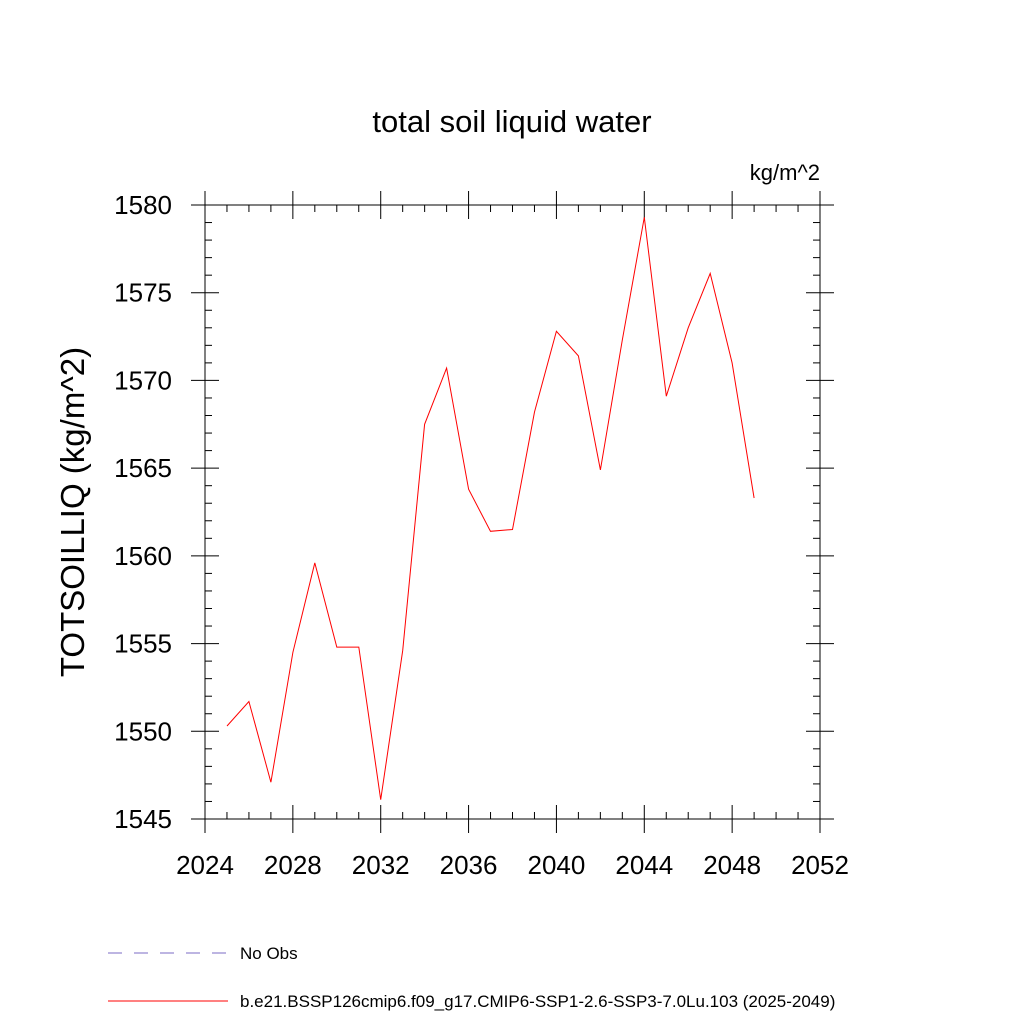 This screenshot has width=1024, height=1024. Describe the element at coordinates (293, 865) in the screenshot. I see `x-tick-label: 2028` at that location.